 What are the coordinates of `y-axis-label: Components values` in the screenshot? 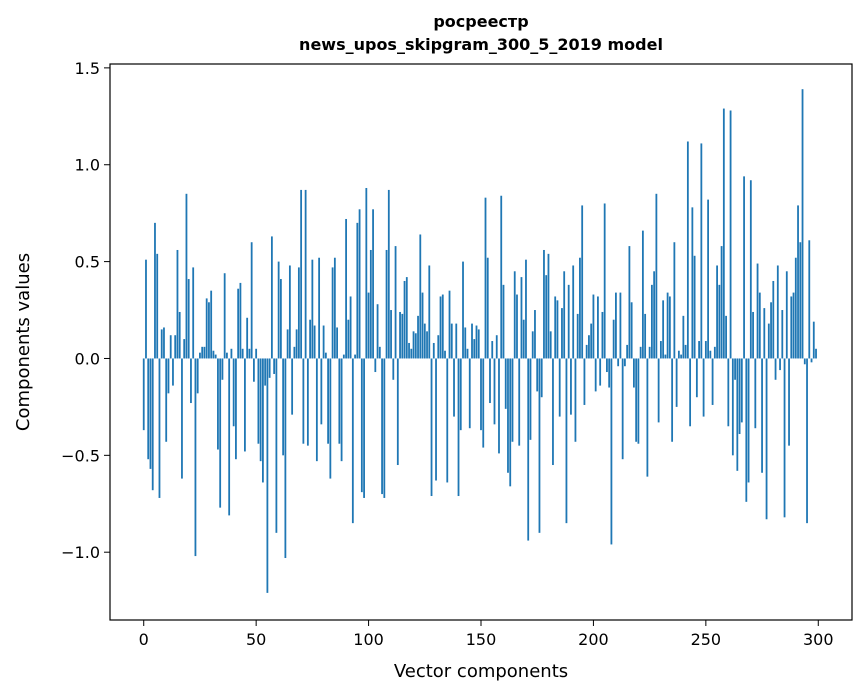 It's located at (23, 342).